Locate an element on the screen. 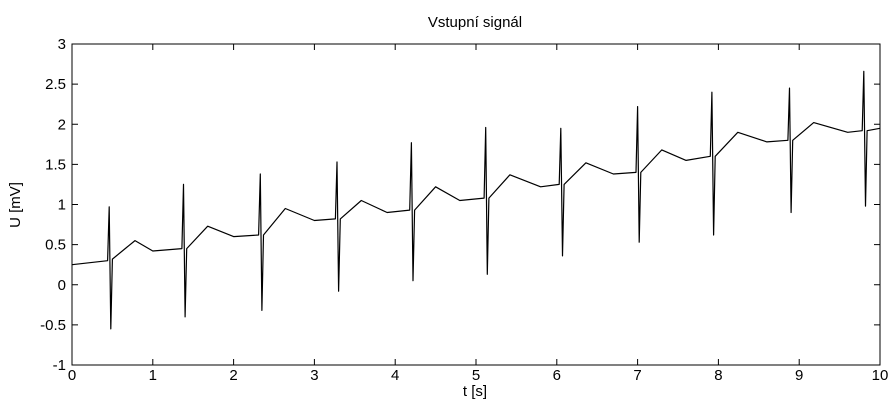 This screenshot has width=895, height=401. y-tick-label: 1.5 is located at coordinates (55, 164).